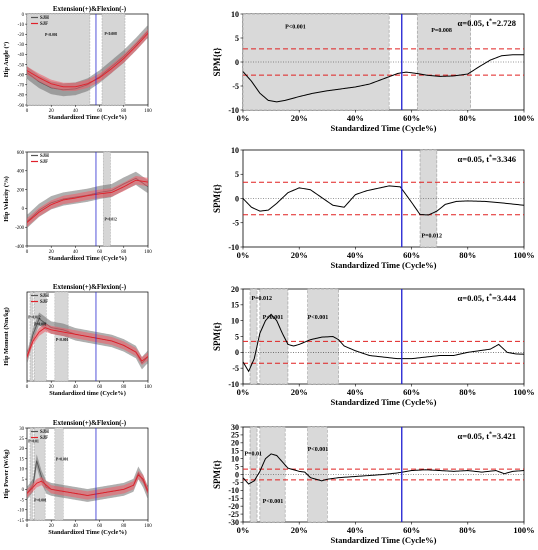  What do you see at coordinates (486, 23) in the screenshot?
I see `critical-t-label: α=0.05, t*=2.728` at bounding box center [486, 23].